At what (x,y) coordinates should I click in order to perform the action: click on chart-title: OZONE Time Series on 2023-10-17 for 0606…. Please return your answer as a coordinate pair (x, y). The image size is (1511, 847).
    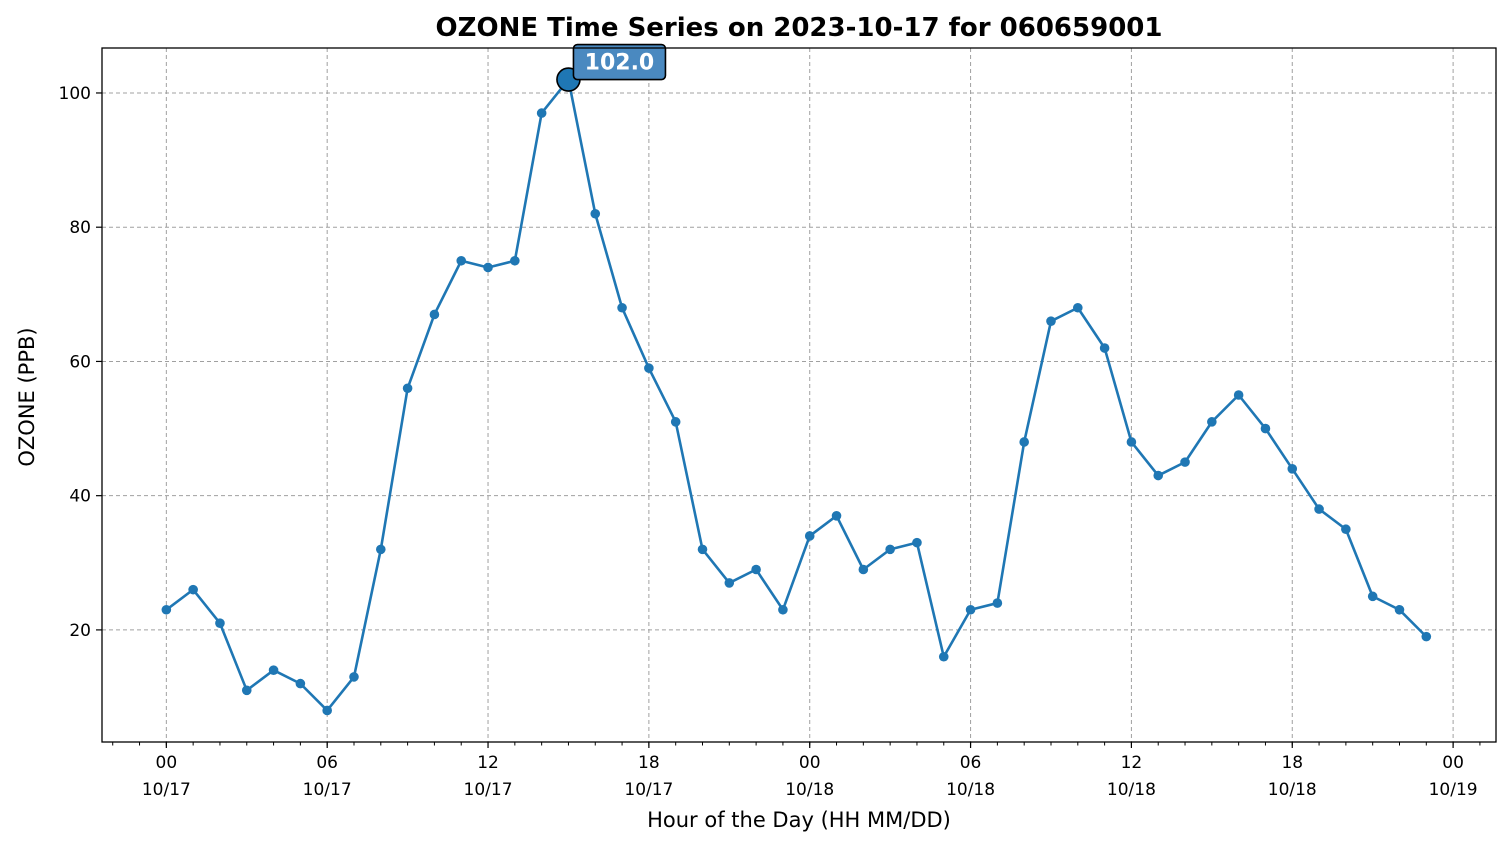
    Looking at the image, I should click on (799, 28).